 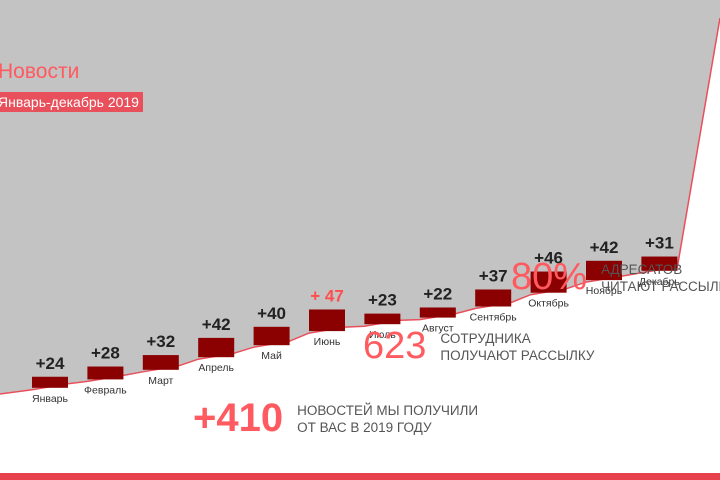 What do you see at coordinates (388, 410) in the screenshot?
I see `stat-news-total-line1: НОВОСТЕЙ МЫ ПОЛУЧИЛИ` at bounding box center [388, 410].